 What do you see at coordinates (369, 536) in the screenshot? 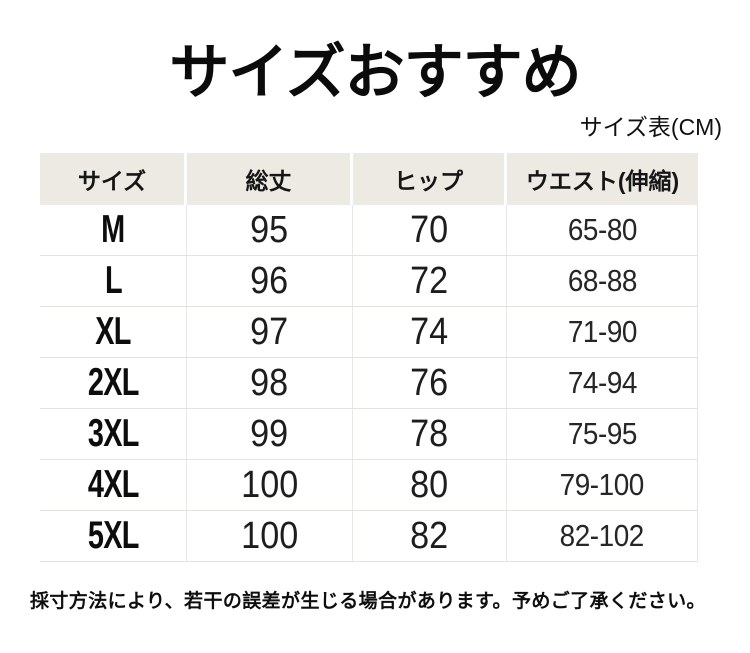
I see `table-row: 5XL 100 82 82-102` at bounding box center [369, 536].